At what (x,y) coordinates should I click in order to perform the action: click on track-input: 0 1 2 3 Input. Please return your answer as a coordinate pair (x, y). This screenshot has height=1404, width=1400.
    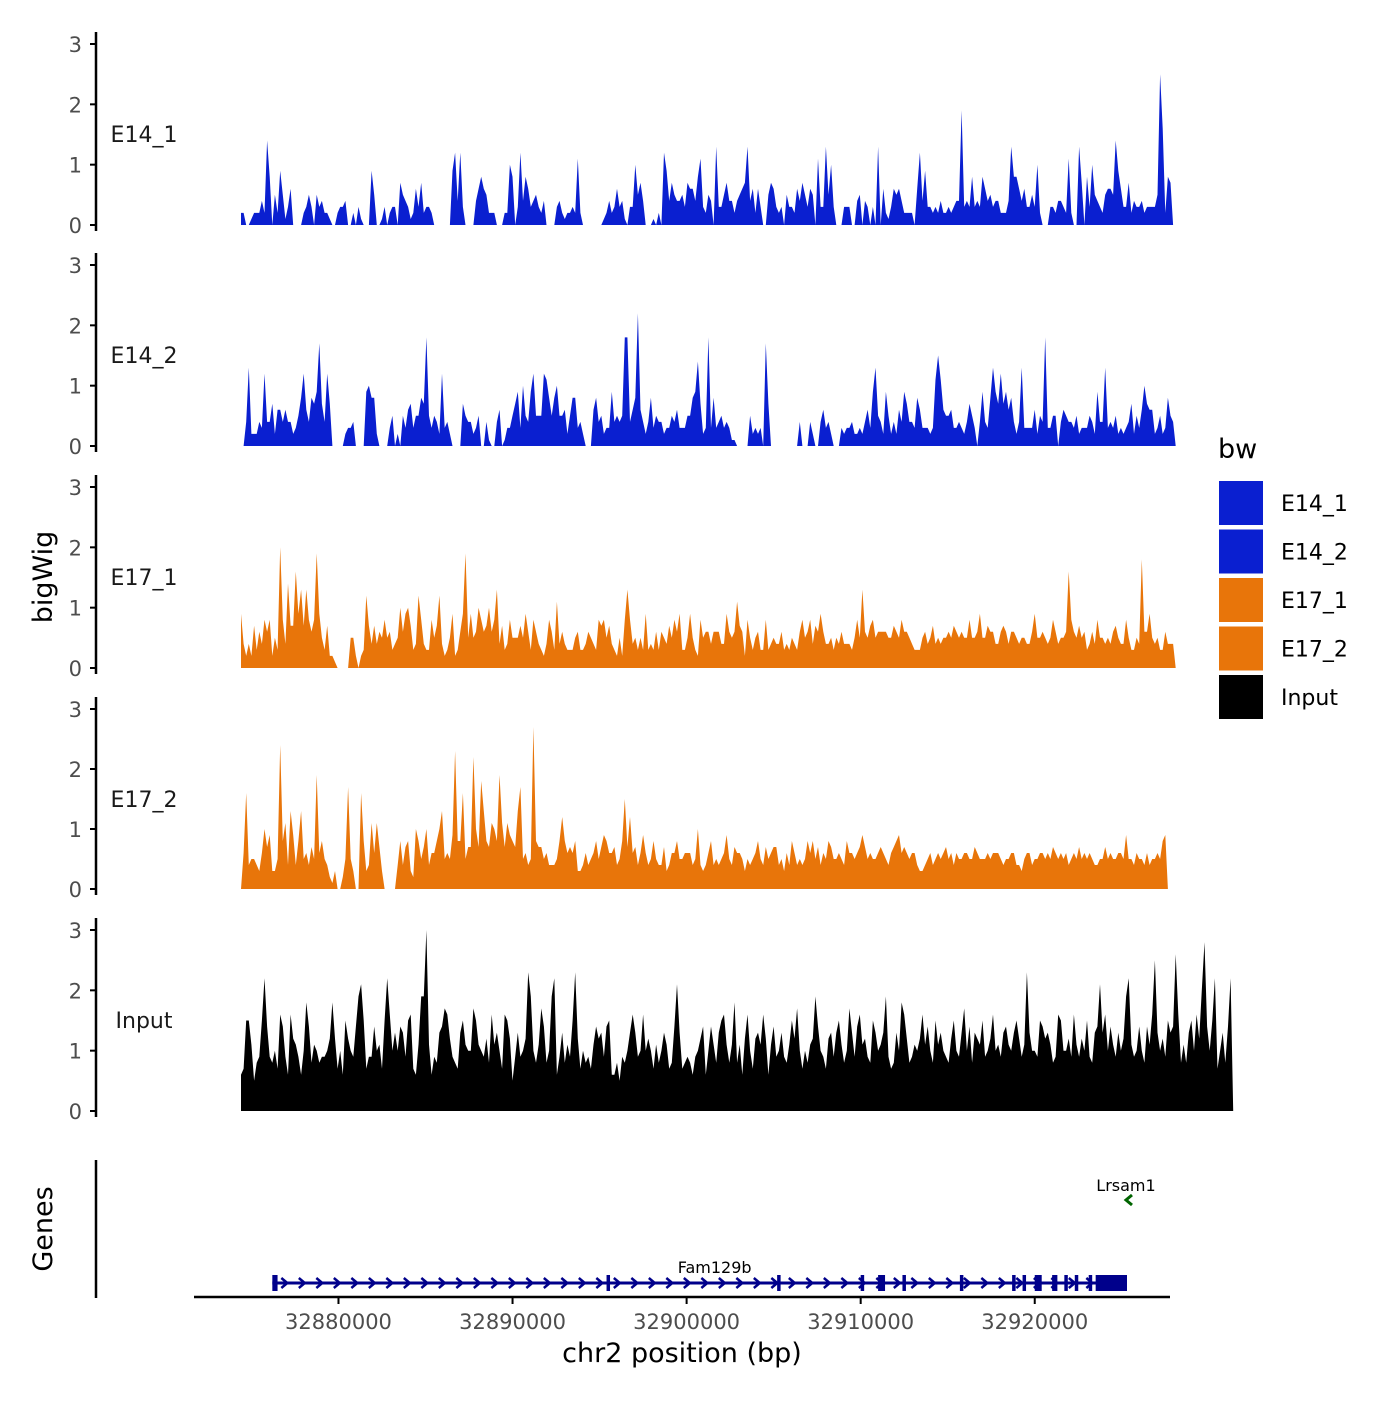
    Looking at the image, I should click on (668, 1021).